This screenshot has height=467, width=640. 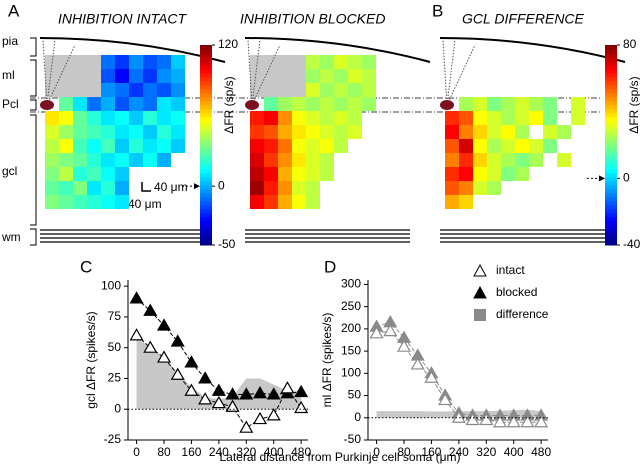 What do you see at coordinates (486, 452) in the screenshot?
I see `x-tick-label: 320` at bounding box center [486, 452].